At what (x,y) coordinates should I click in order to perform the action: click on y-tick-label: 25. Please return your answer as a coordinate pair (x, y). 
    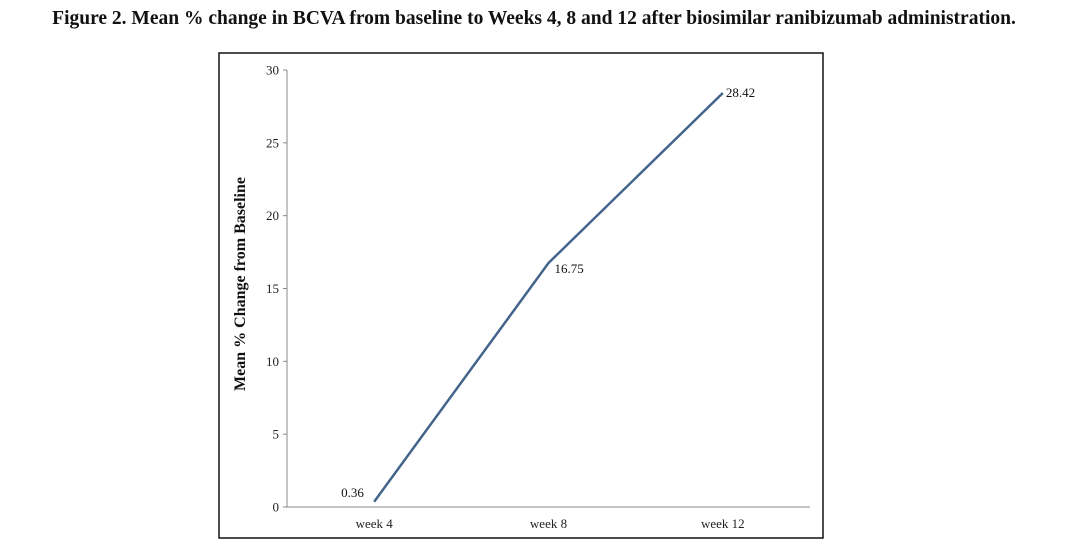
    Looking at the image, I should click on (272, 142).